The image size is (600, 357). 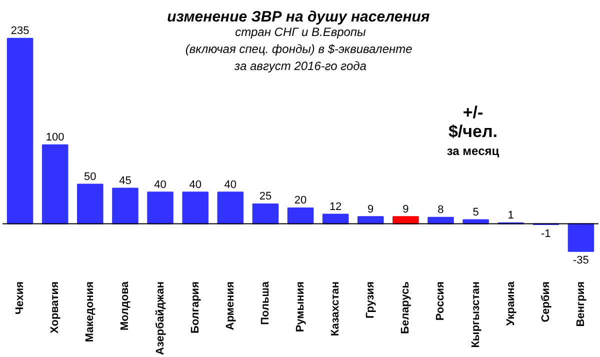 I want to click on chart-title: изменение ЗВР на душу населения, so click(x=298, y=17).